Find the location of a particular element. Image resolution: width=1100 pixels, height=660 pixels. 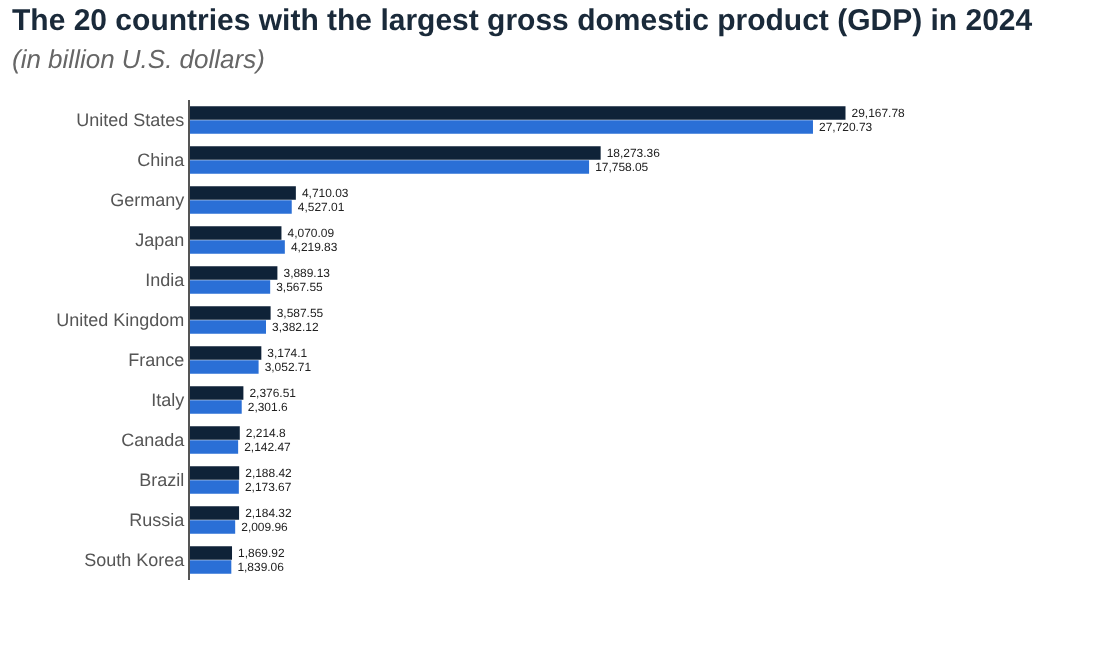

y-tick-label: South Korea is located at coordinates (134, 560).